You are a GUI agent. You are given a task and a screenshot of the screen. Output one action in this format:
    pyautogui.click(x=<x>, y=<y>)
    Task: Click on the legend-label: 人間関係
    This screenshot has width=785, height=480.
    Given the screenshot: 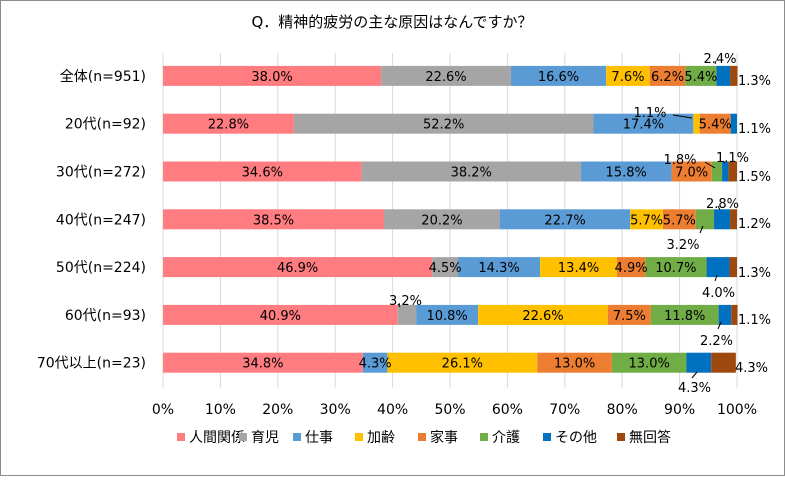 What is the action you would take?
    pyautogui.click(x=217, y=438)
    